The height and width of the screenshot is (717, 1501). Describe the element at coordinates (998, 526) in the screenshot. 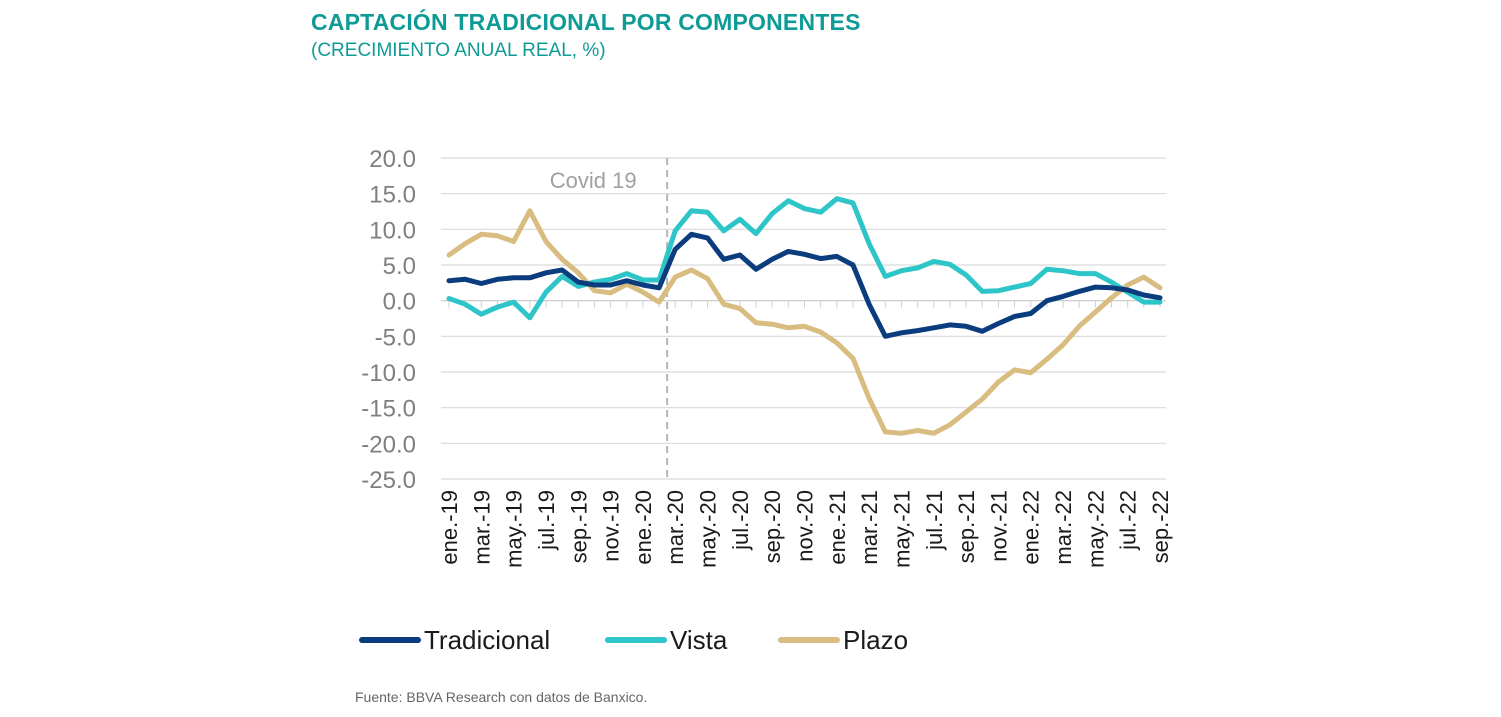

I see `x-tick-label: nov.-21` at that location.